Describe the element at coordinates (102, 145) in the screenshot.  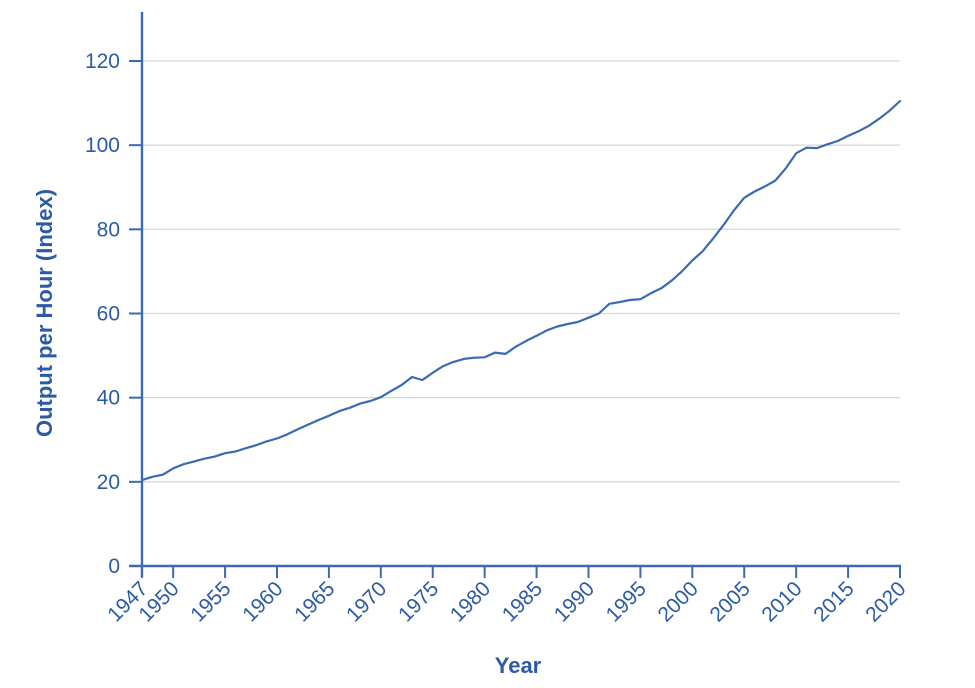
I see `y-tick-label: 100` at that location.